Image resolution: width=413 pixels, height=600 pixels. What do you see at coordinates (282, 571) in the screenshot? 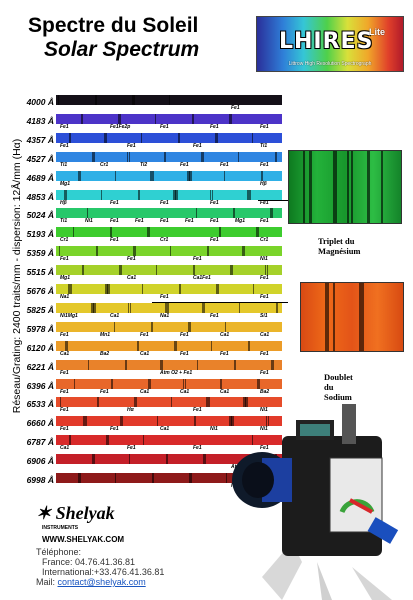
I see `tripod-leg-left` at bounding box center [282, 571].